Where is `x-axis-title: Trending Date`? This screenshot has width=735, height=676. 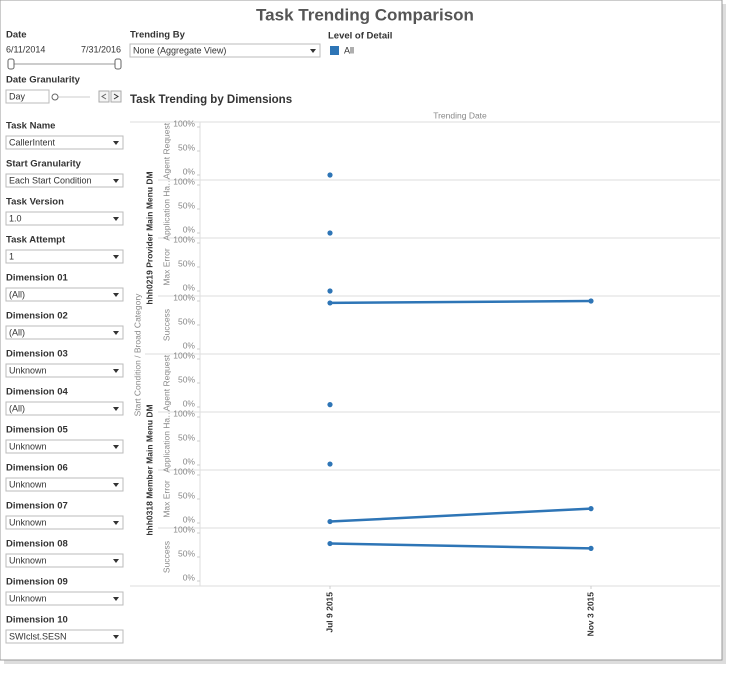 x-axis-title: Trending Date is located at coordinates (460, 115).